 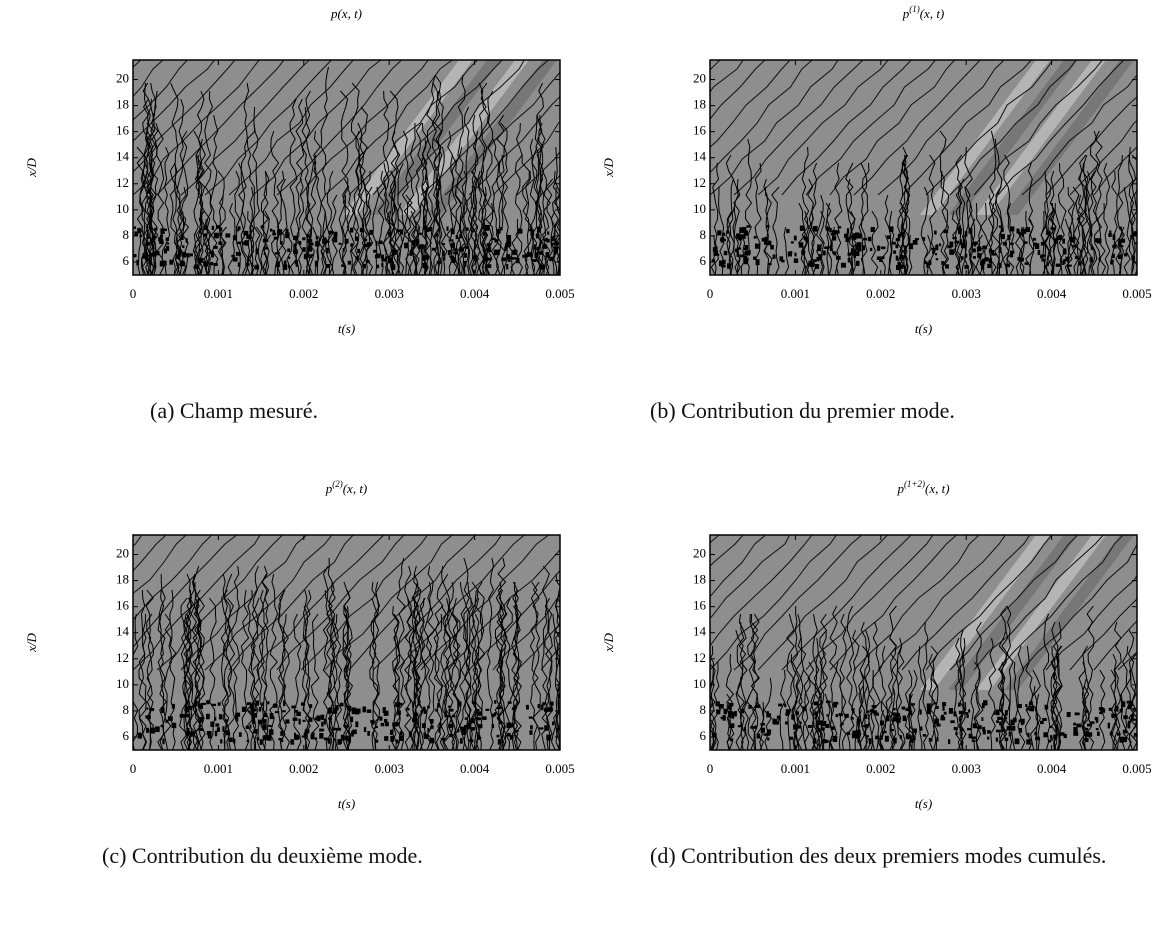 What do you see at coordinates (133, 768) in the screenshot?
I see `x-tick-label: 0` at bounding box center [133, 768].